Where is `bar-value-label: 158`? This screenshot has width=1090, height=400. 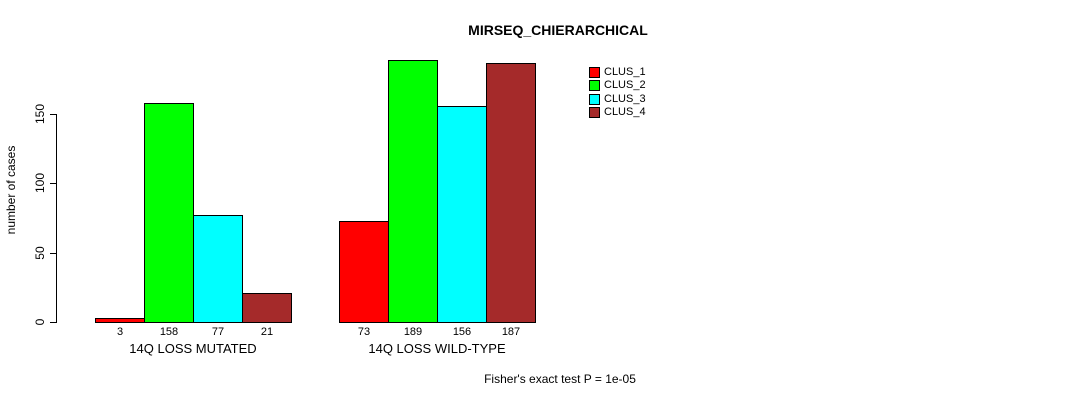 bar-value-label: 158 is located at coordinates (169, 332).